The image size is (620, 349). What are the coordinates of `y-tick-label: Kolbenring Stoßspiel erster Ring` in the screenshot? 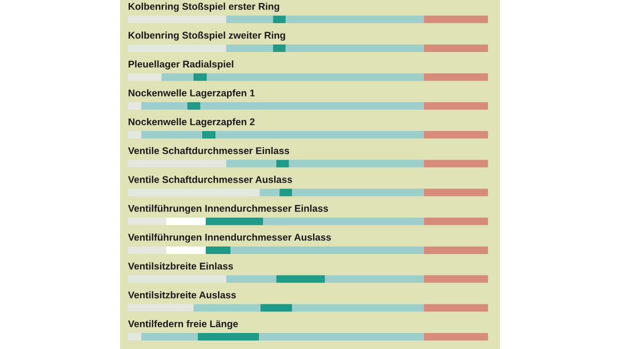 It's located at (204, 7).